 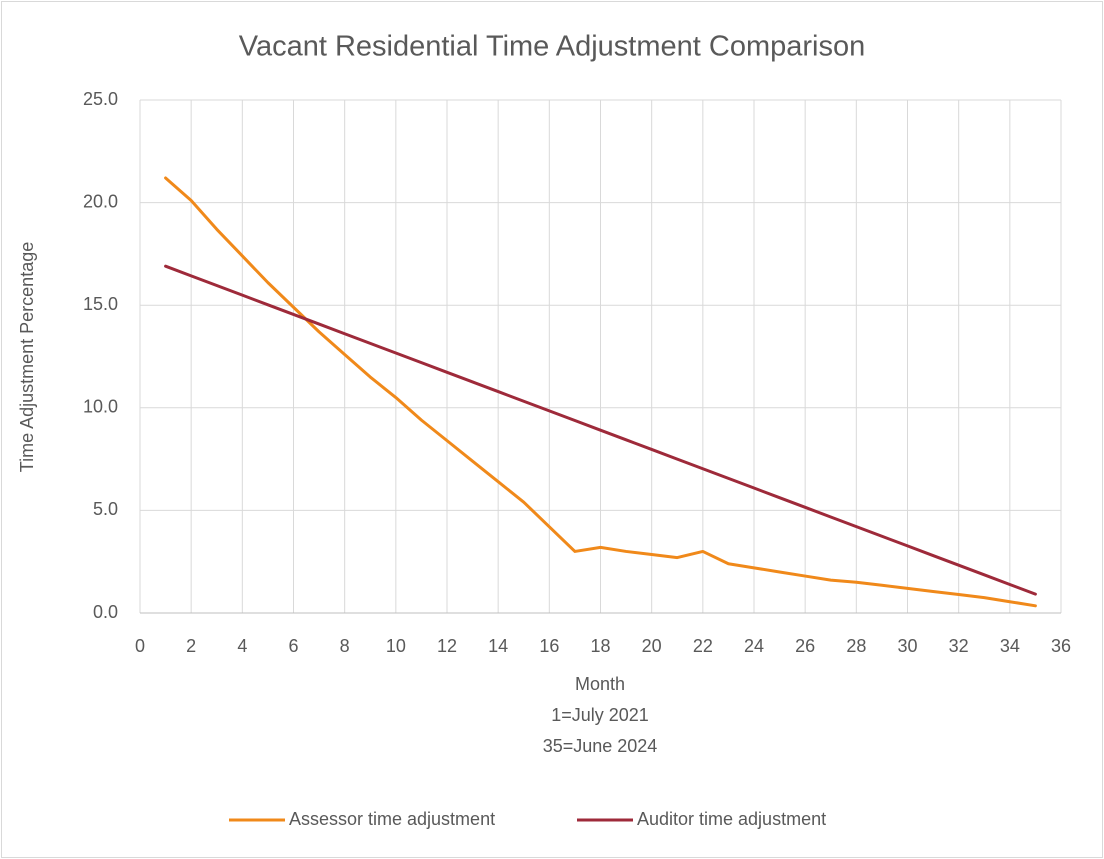 What do you see at coordinates (703, 646) in the screenshot?
I see `x-tick-label: 22` at bounding box center [703, 646].